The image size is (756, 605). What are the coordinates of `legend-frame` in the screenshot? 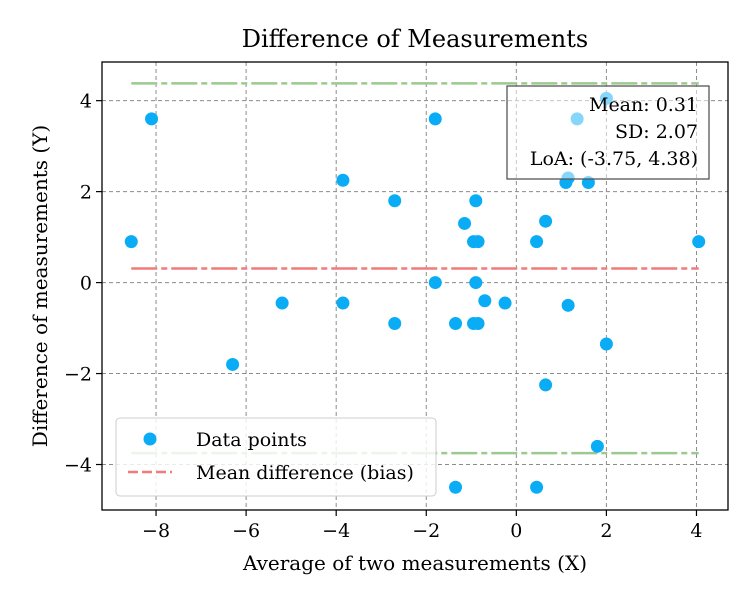 It's located at (276, 457).